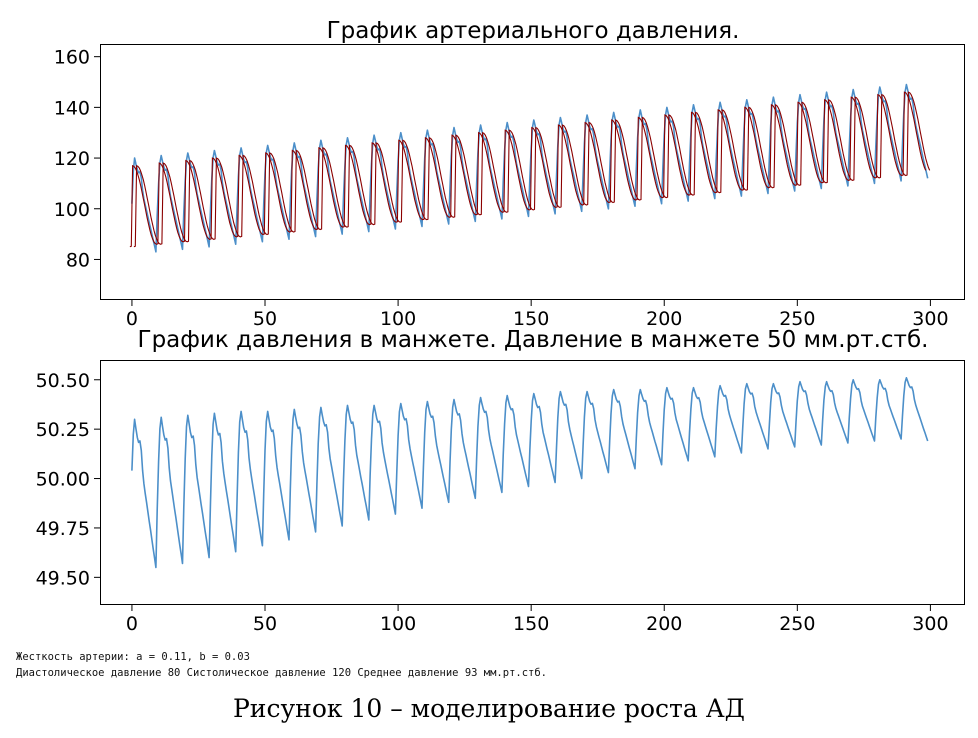 This screenshot has width=978, height=738. Describe the element at coordinates (72, 159) in the screenshot. I see `y-tick-label: 120` at that location.